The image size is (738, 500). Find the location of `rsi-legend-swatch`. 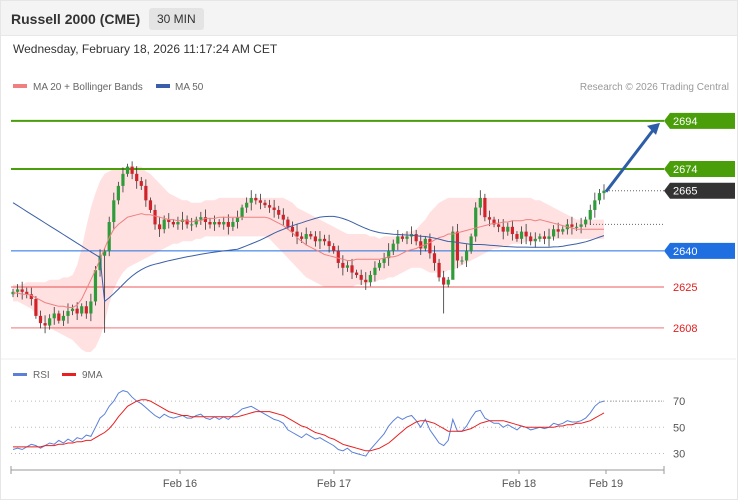

rsi-legend-swatch is located at coordinates (20, 374).